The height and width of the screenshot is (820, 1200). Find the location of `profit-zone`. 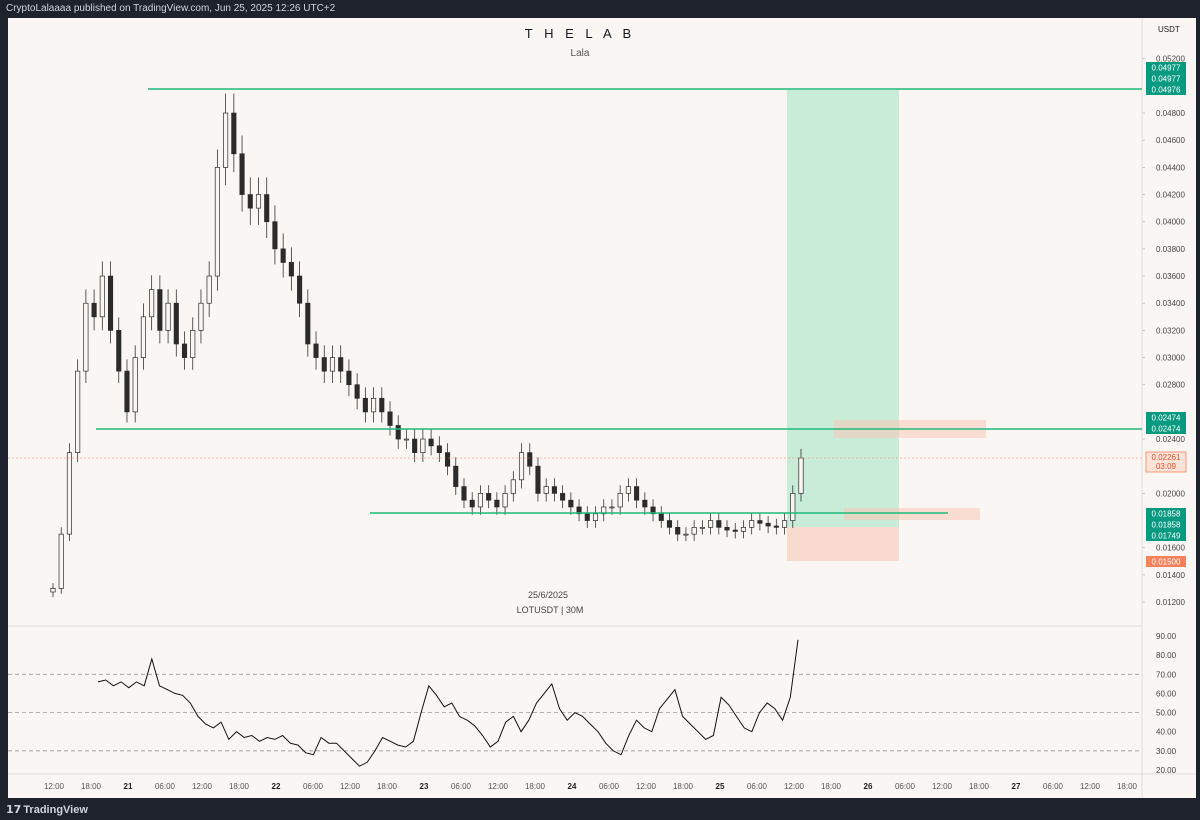

profit-zone is located at coordinates (843, 308).